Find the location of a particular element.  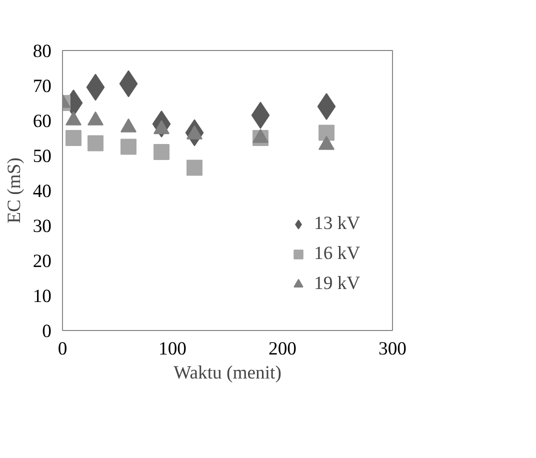

y-tick-label: 30 is located at coordinates (42, 226).